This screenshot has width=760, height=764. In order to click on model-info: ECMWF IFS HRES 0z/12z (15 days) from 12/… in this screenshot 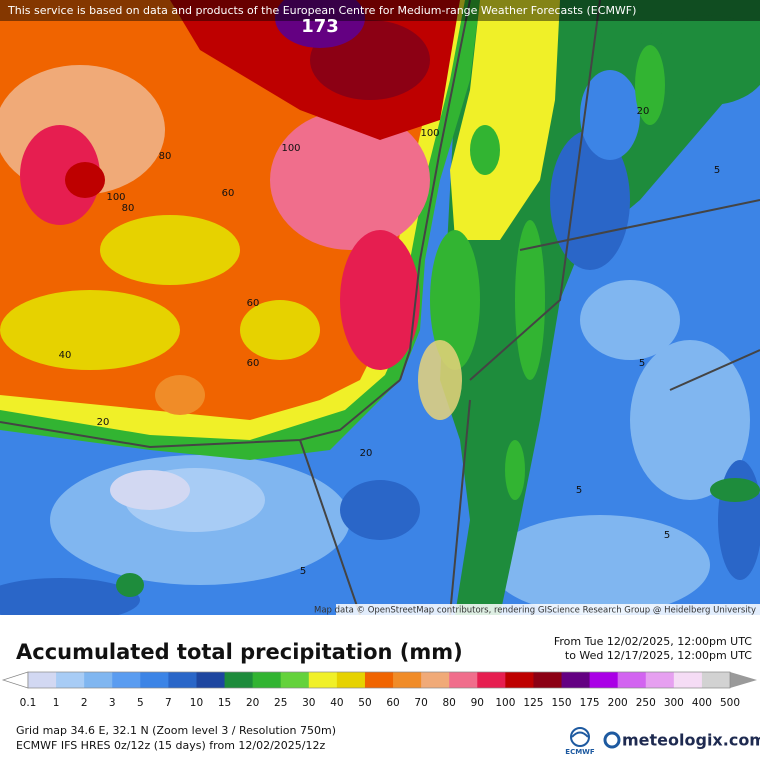, I will do `click(171, 745)`.